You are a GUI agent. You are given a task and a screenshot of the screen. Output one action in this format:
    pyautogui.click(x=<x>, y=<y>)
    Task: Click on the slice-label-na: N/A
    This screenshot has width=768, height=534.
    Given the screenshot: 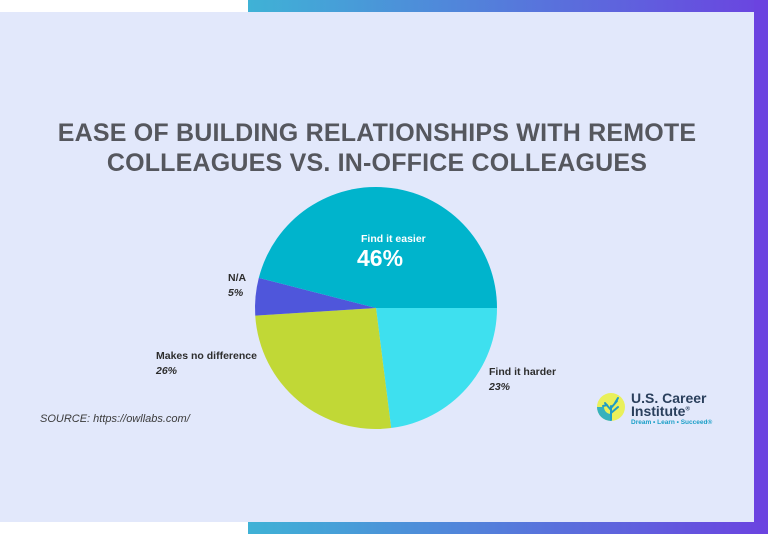 What is the action you would take?
    pyautogui.click(x=237, y=278)
    